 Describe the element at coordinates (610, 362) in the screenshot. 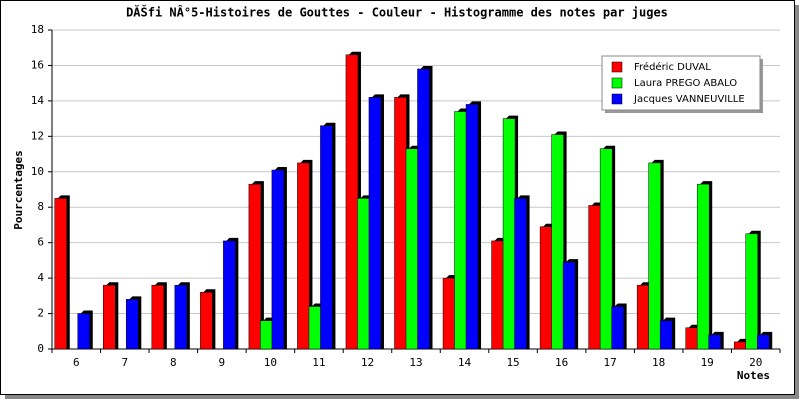

I see `x-tick-label: 17` at that location.